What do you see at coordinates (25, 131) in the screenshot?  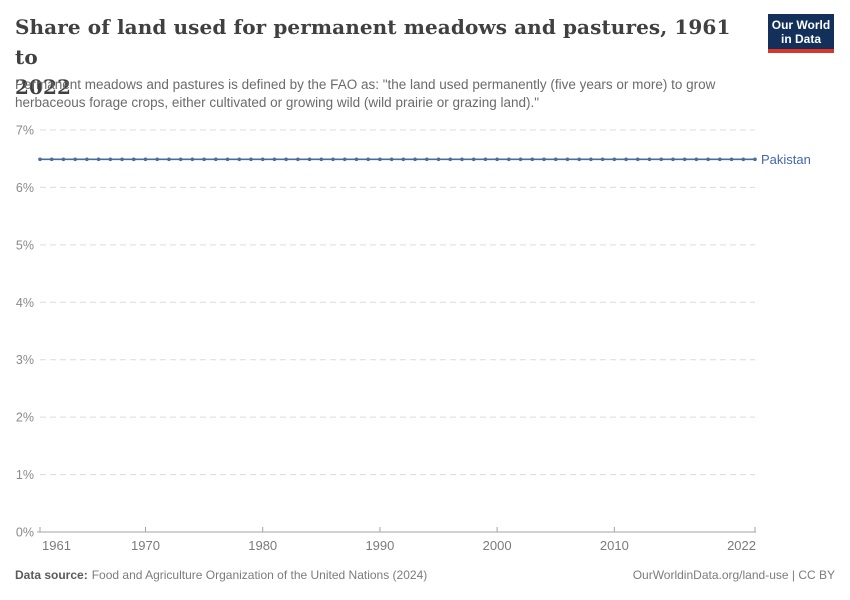 I see `y-axis-tick-label: 7%` at bounding box center [25, 131].